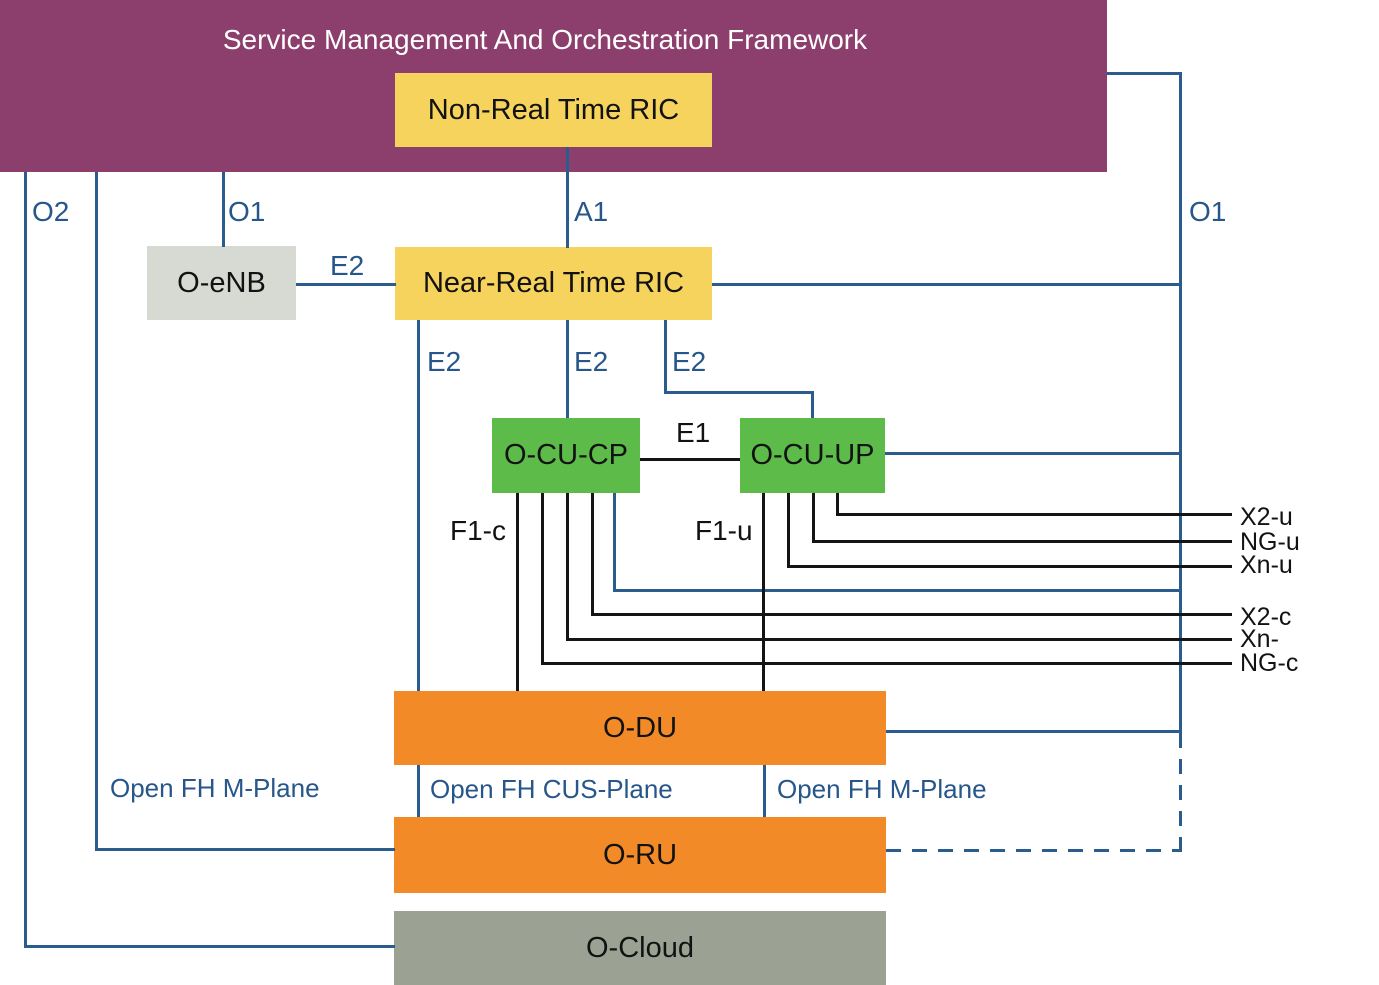 The image size is (1379, 985). Describe the element at coordinates (478, 530) in the screenshot. I see `f1-c-label: F1-c` at that location.